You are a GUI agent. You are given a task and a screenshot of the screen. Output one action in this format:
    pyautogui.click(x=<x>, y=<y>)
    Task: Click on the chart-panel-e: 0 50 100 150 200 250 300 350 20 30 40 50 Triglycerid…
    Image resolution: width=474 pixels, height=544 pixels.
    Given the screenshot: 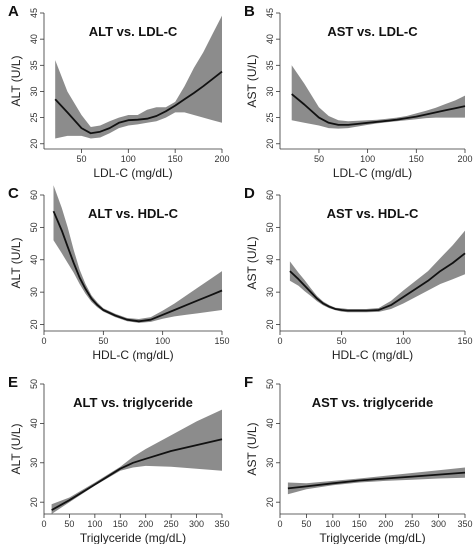 What is the action you would take?
    pyautogui.click(x=119, y=459)
    